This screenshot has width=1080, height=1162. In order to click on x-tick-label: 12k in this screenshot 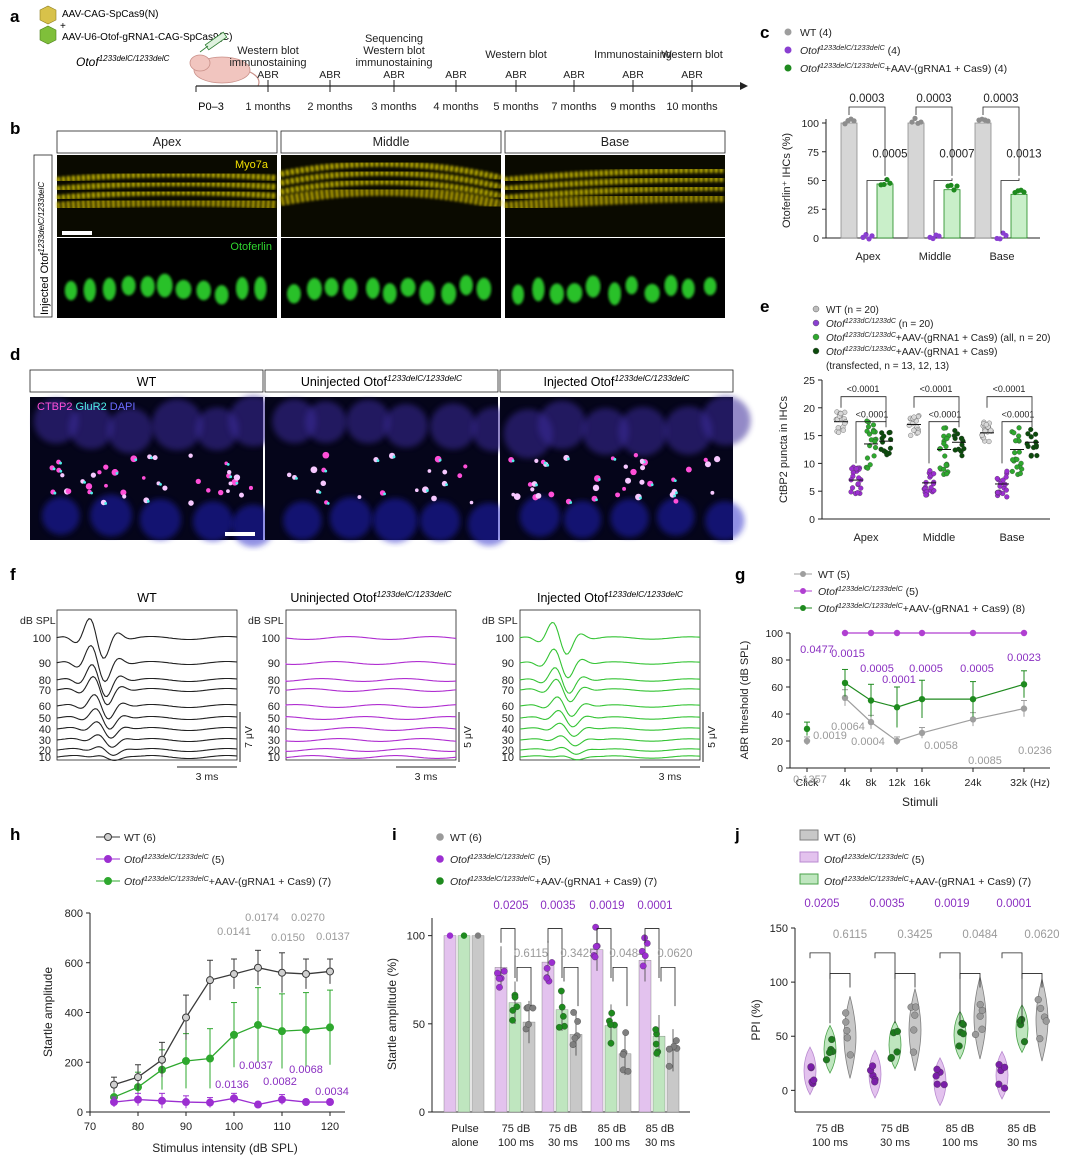, I will do `click(898, 783)`.